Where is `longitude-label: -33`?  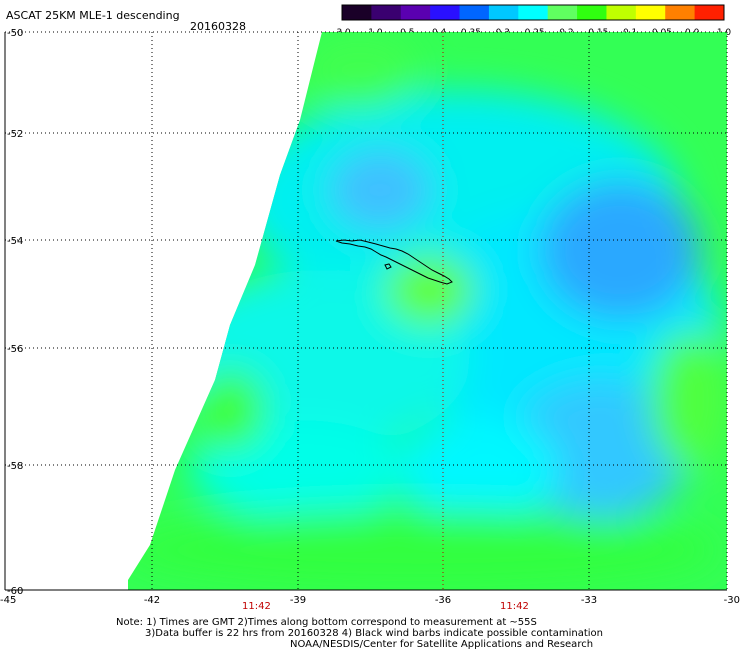
longitude-label: -33 is located at coordinates (589, 600).